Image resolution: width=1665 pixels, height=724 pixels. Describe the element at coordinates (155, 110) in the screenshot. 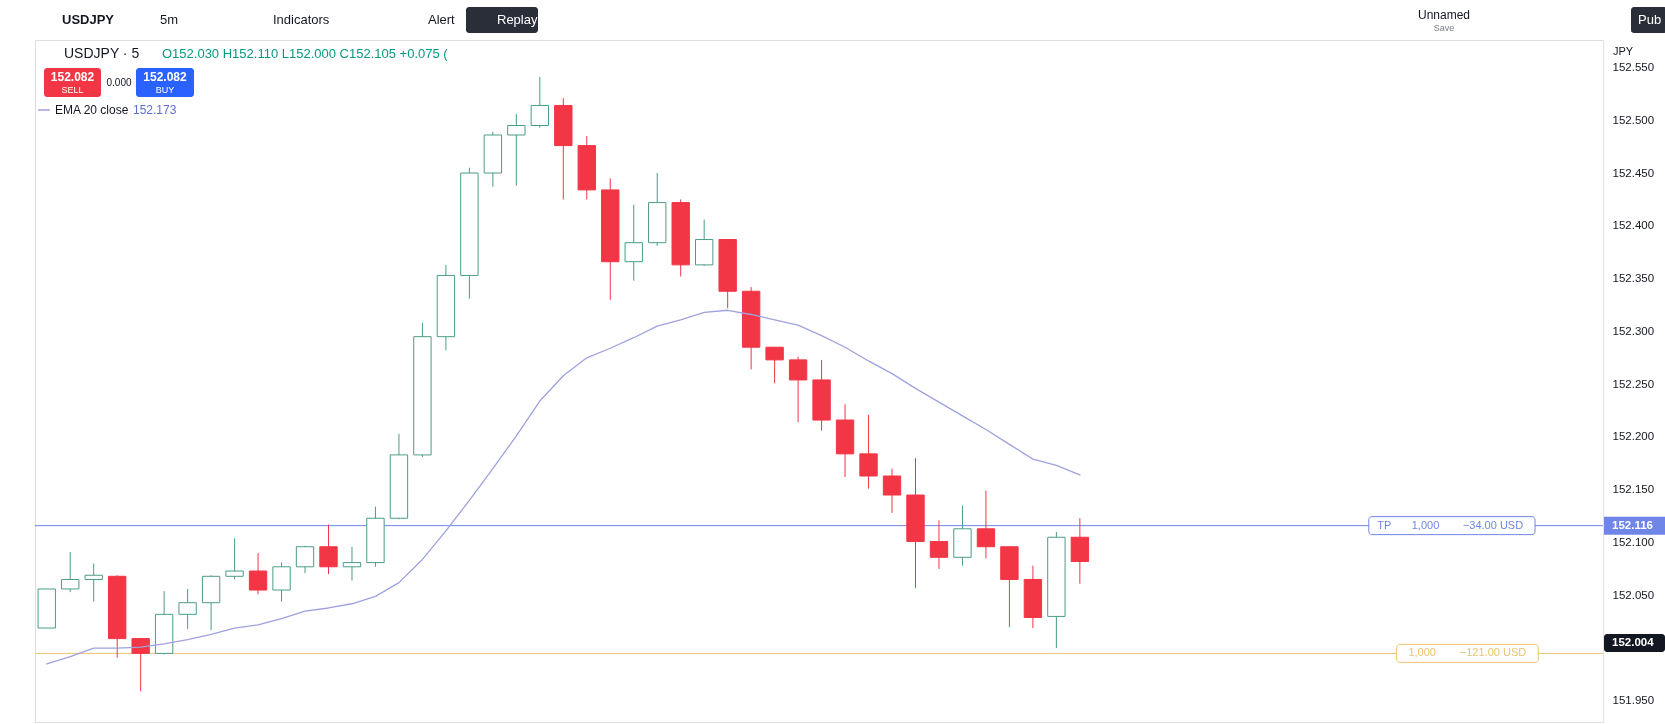

I see `annotation: 152.173` at that location.